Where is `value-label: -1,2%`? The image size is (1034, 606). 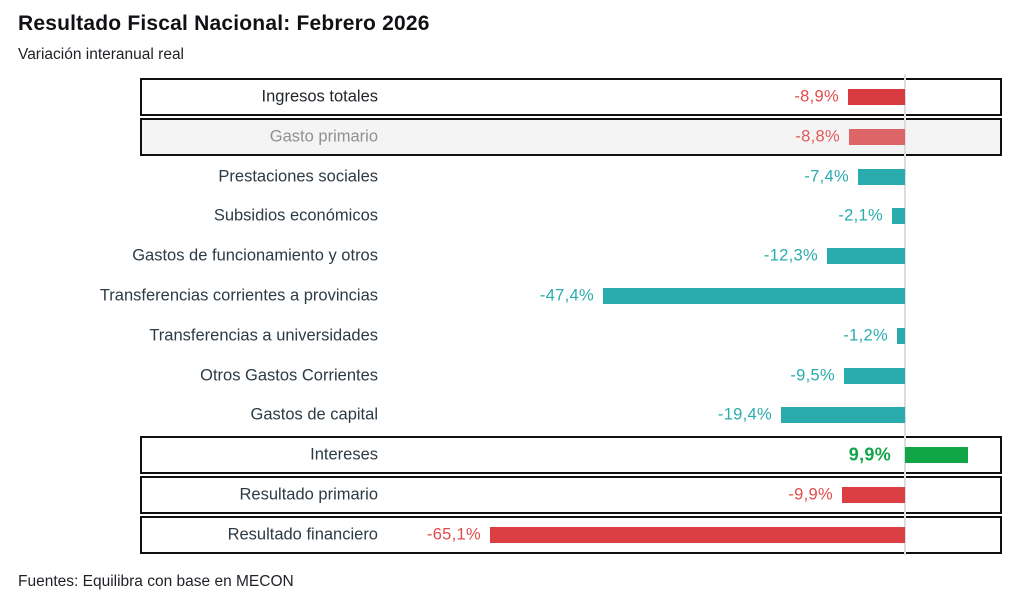
value-label: -1,2% is located at coordinates (865, 335).